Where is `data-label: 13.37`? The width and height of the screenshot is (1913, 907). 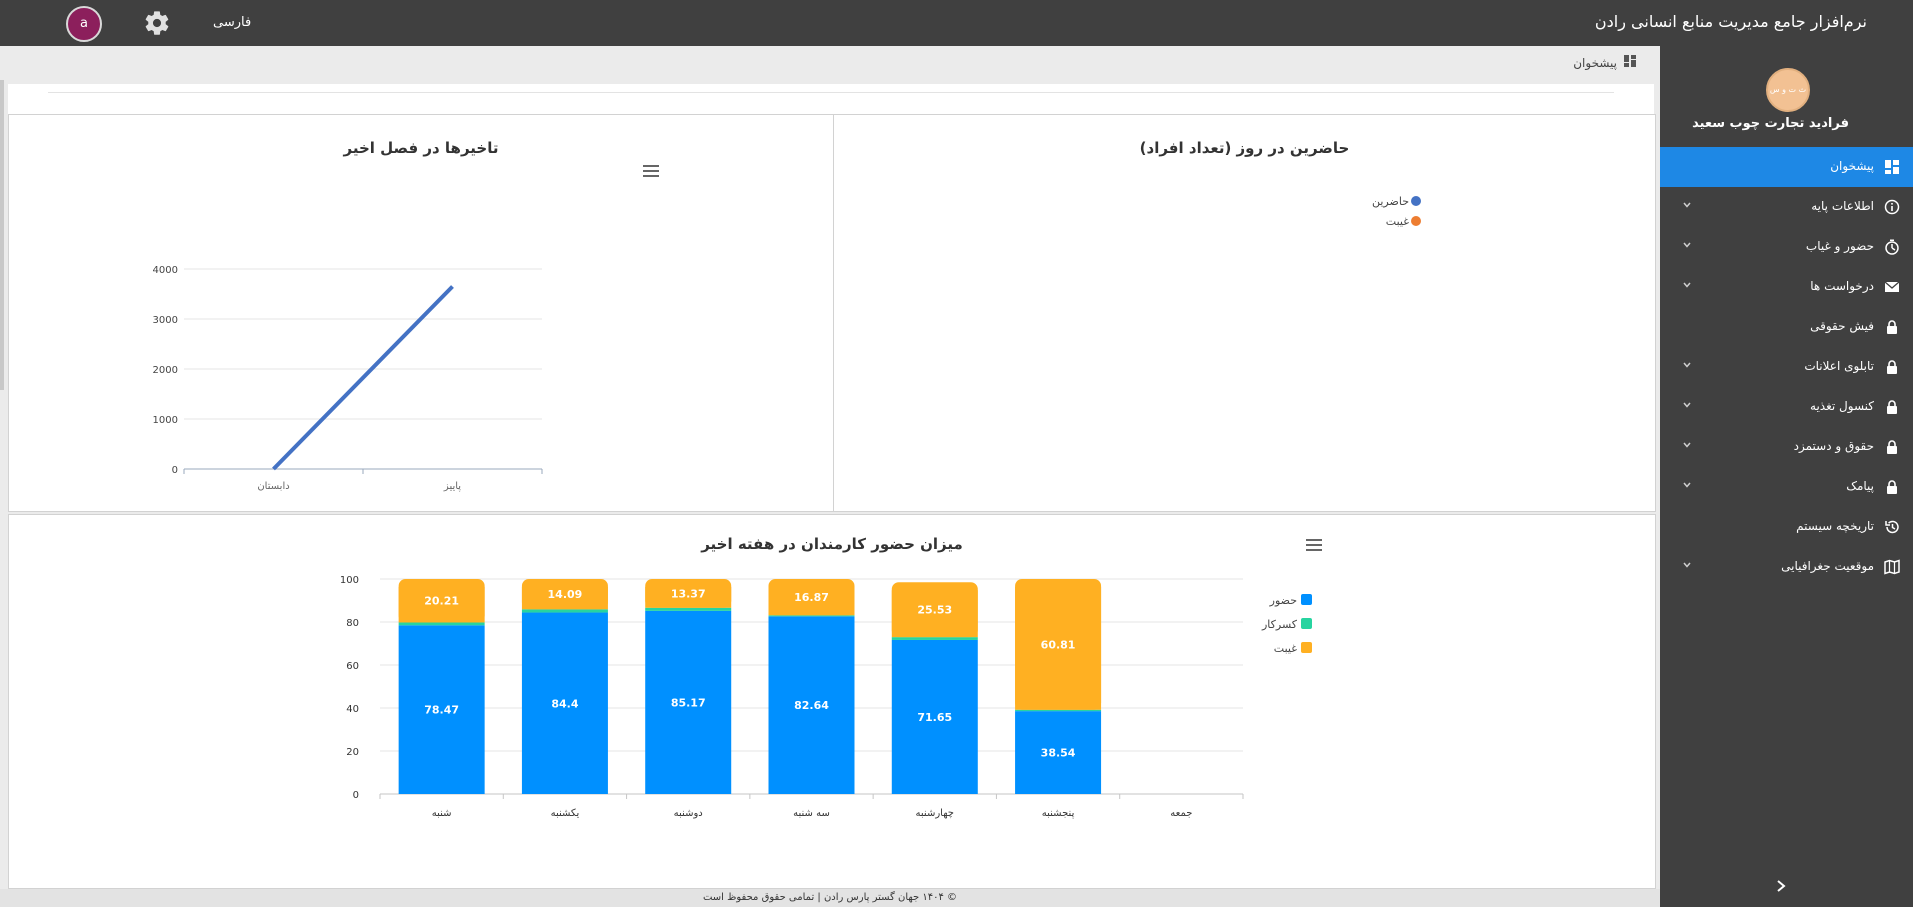 data-label: 13.37 is located at coordinates (688, 593).